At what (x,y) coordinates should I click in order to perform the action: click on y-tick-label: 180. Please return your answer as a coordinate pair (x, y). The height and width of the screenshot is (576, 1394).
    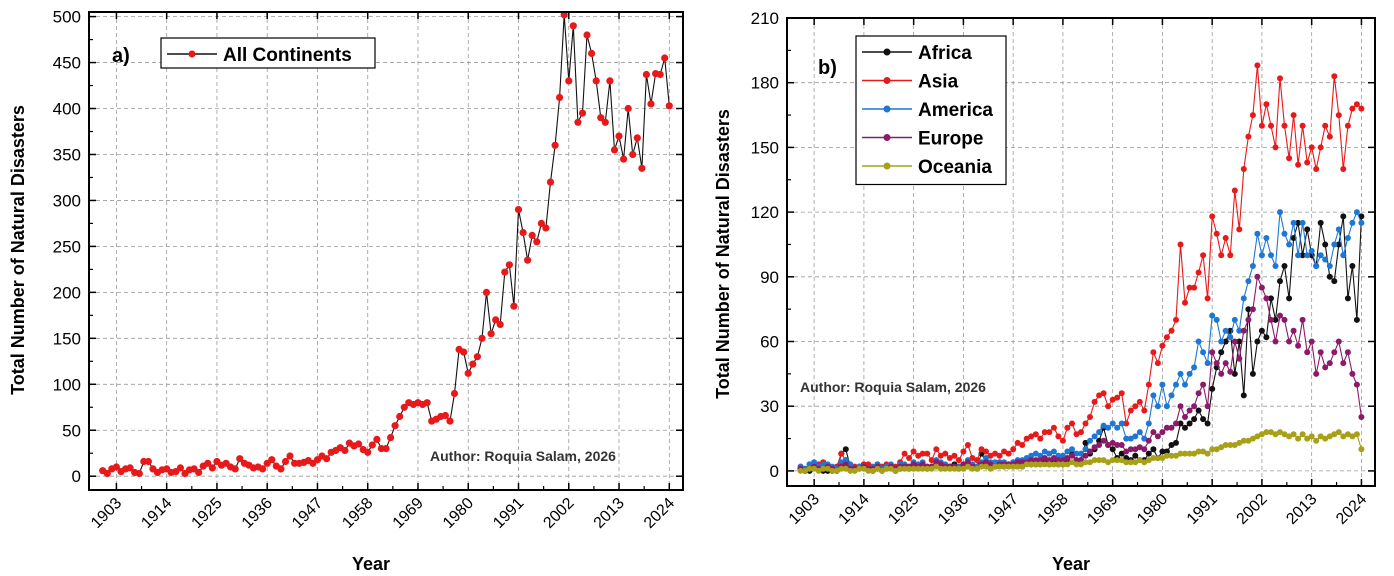
    Looking at the image, I should click on (765, 83).